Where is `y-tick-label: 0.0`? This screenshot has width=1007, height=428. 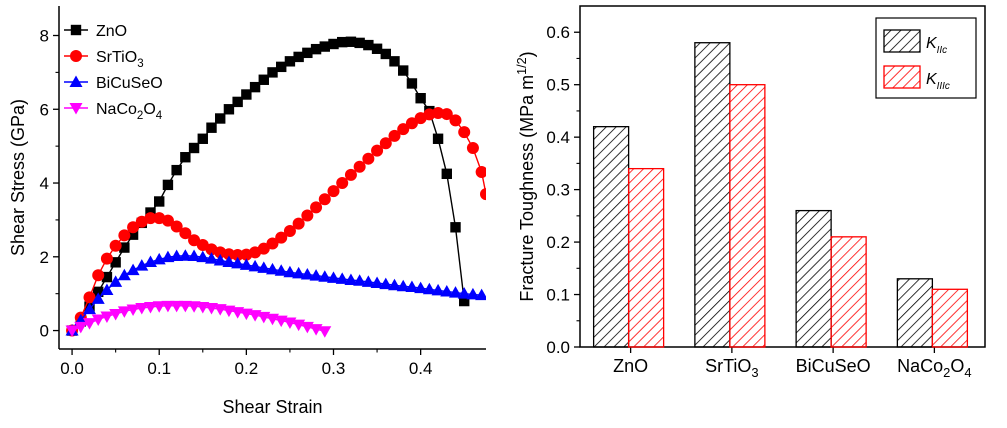
y-tick-label: 0.0 is located at coordinates (558, 347).